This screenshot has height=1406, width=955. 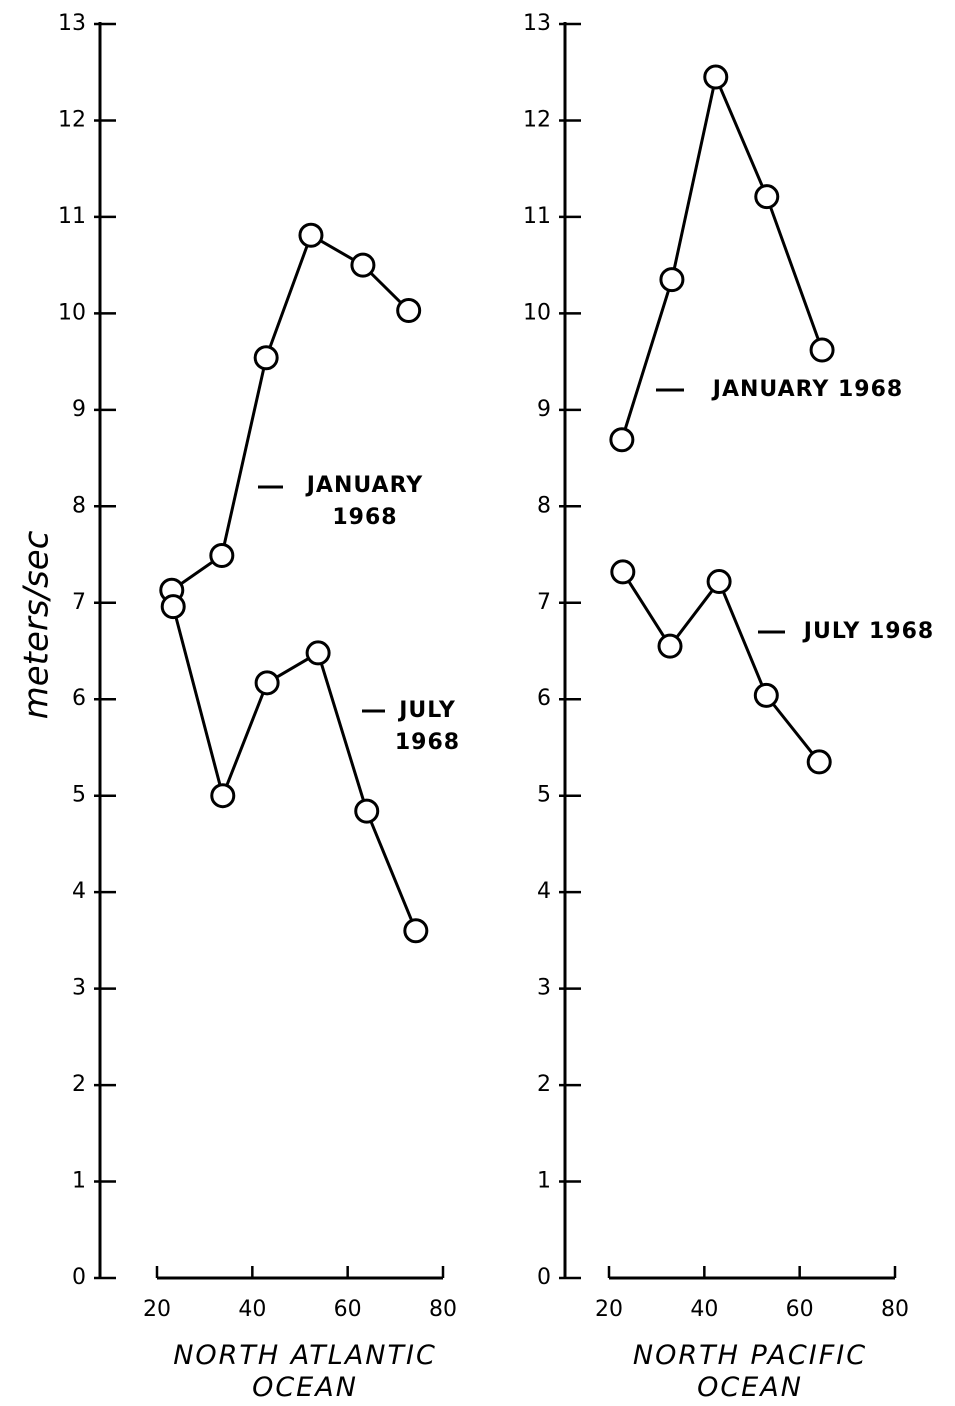 I want to click on y-axis-label: meters/sec, so click(x=37, y=624).